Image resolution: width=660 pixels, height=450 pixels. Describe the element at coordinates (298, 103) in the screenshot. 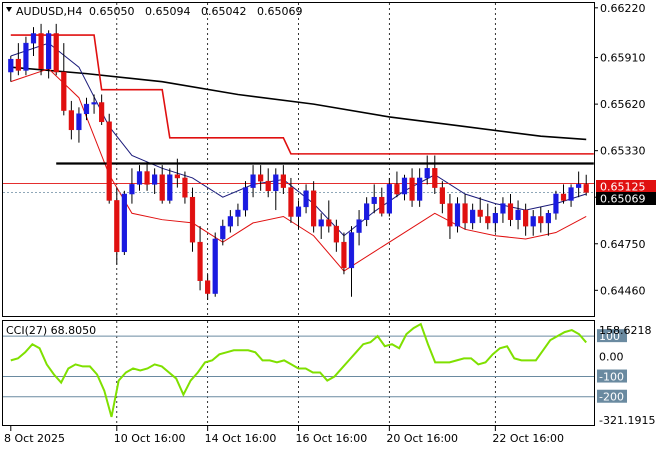

I see `moving-average-long` at that location.